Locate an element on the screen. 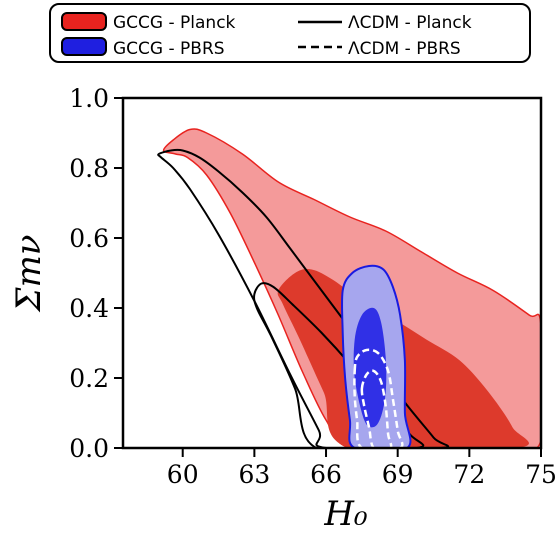 This screenshot has width=556, height=535. x-tick-label: 75 is located at coordinates (540, 474).